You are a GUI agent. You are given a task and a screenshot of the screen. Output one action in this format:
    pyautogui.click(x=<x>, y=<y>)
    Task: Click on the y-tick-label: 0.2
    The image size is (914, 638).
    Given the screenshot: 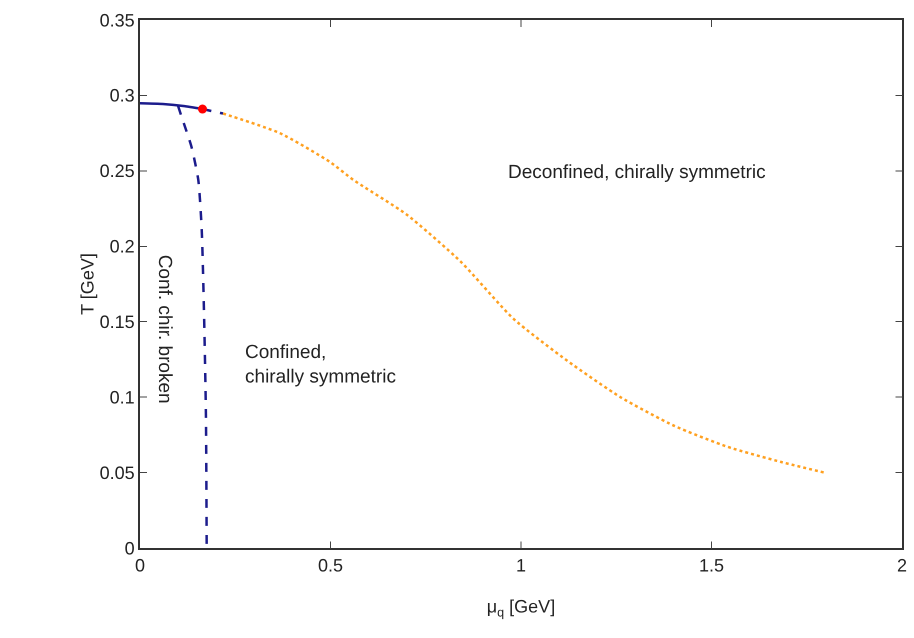 What is the action you would take?
    pyautogui.click(x=122, y=246)
    